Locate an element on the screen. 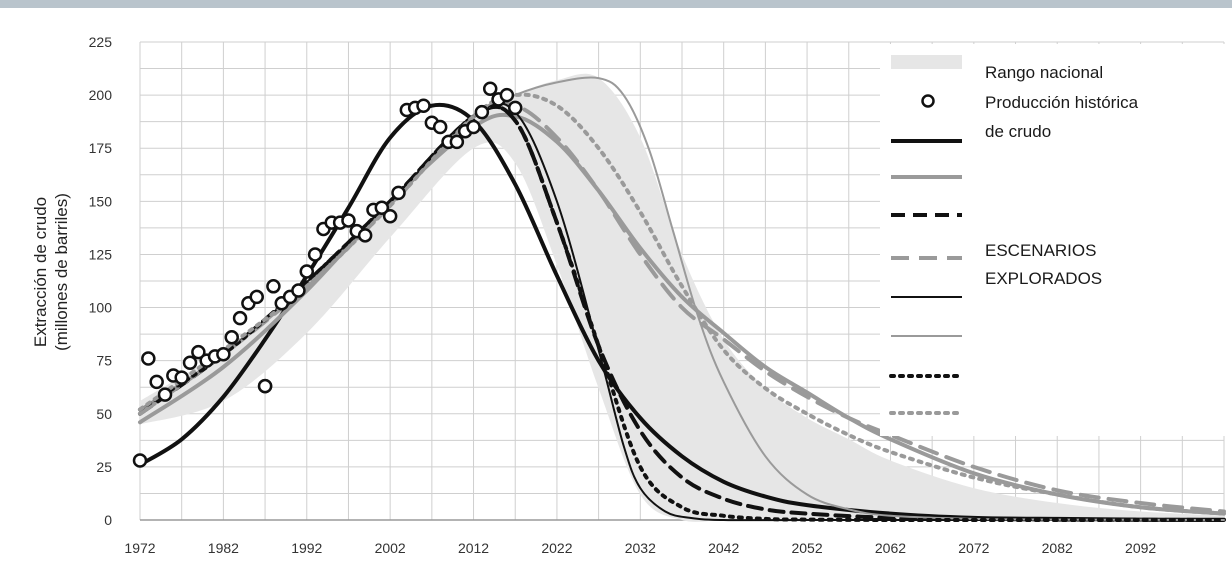 This screenshot has width=1232, height=579. y-tick-label: 125 is located at coordinates (101, 254).